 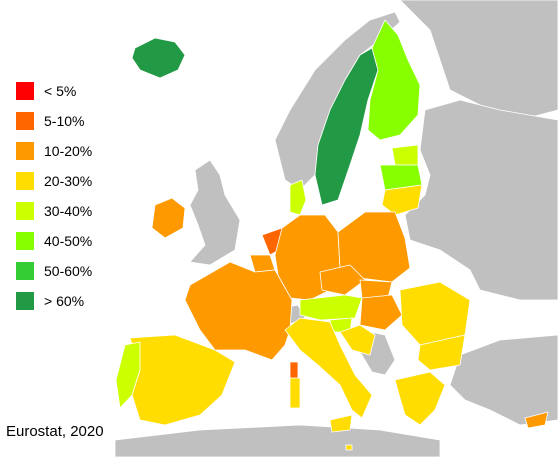 What do you see at coordinates (68, 181) in the screenshot?
I see `legend-label: 20-30%` at bounding box center [68, 181].